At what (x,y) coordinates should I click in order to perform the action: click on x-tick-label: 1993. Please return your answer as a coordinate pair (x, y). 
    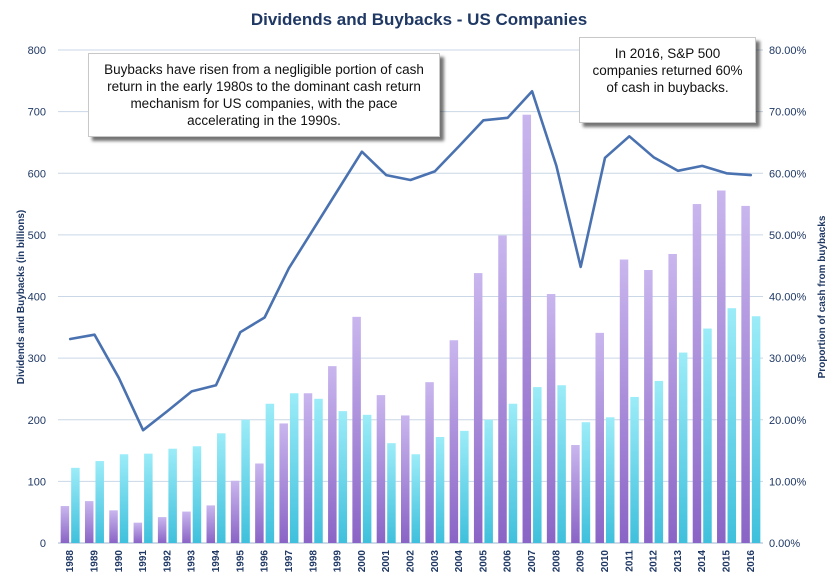
    Looking at the image, I should click on (192, 561).